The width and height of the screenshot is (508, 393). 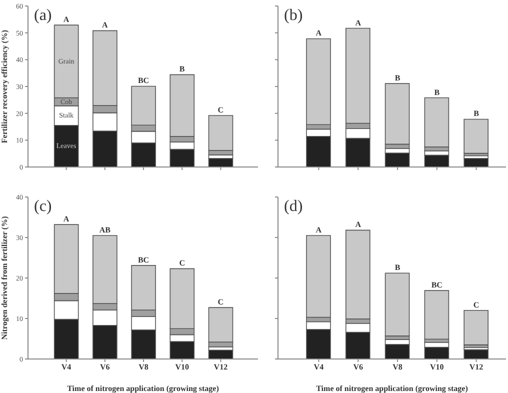 What do you see at coordinates (4, 87) in the screenshot?
I see `y-axis-title: Fertilizer recovery efficiency (%)` at bounding box center [4, 87].